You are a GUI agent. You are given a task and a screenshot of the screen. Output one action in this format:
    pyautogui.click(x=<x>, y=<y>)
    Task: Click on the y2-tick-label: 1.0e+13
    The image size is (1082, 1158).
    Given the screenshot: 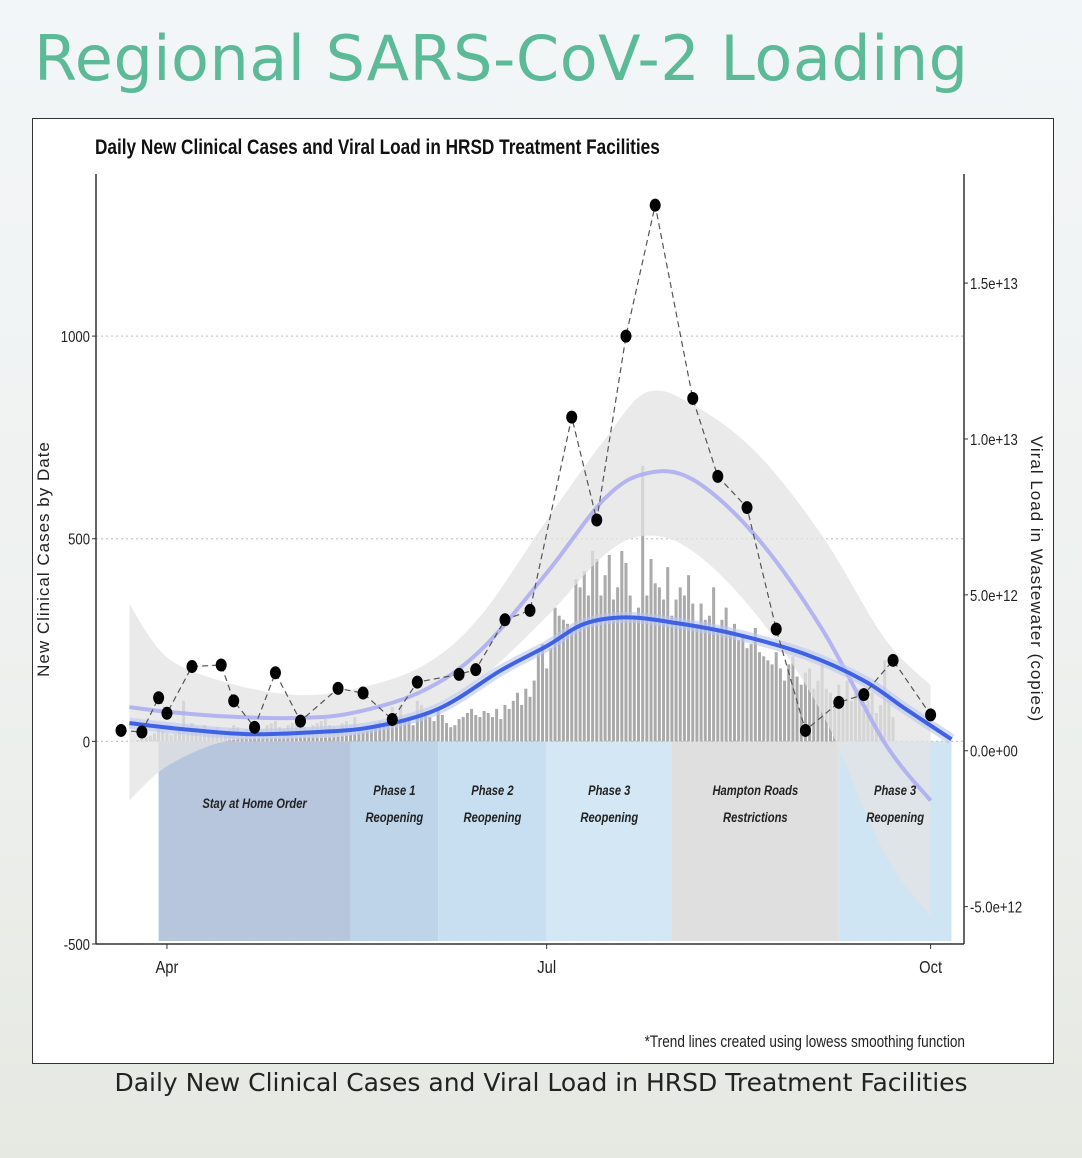 What is the action you would take?
    pyautogui.click(x=994, y=440)
    